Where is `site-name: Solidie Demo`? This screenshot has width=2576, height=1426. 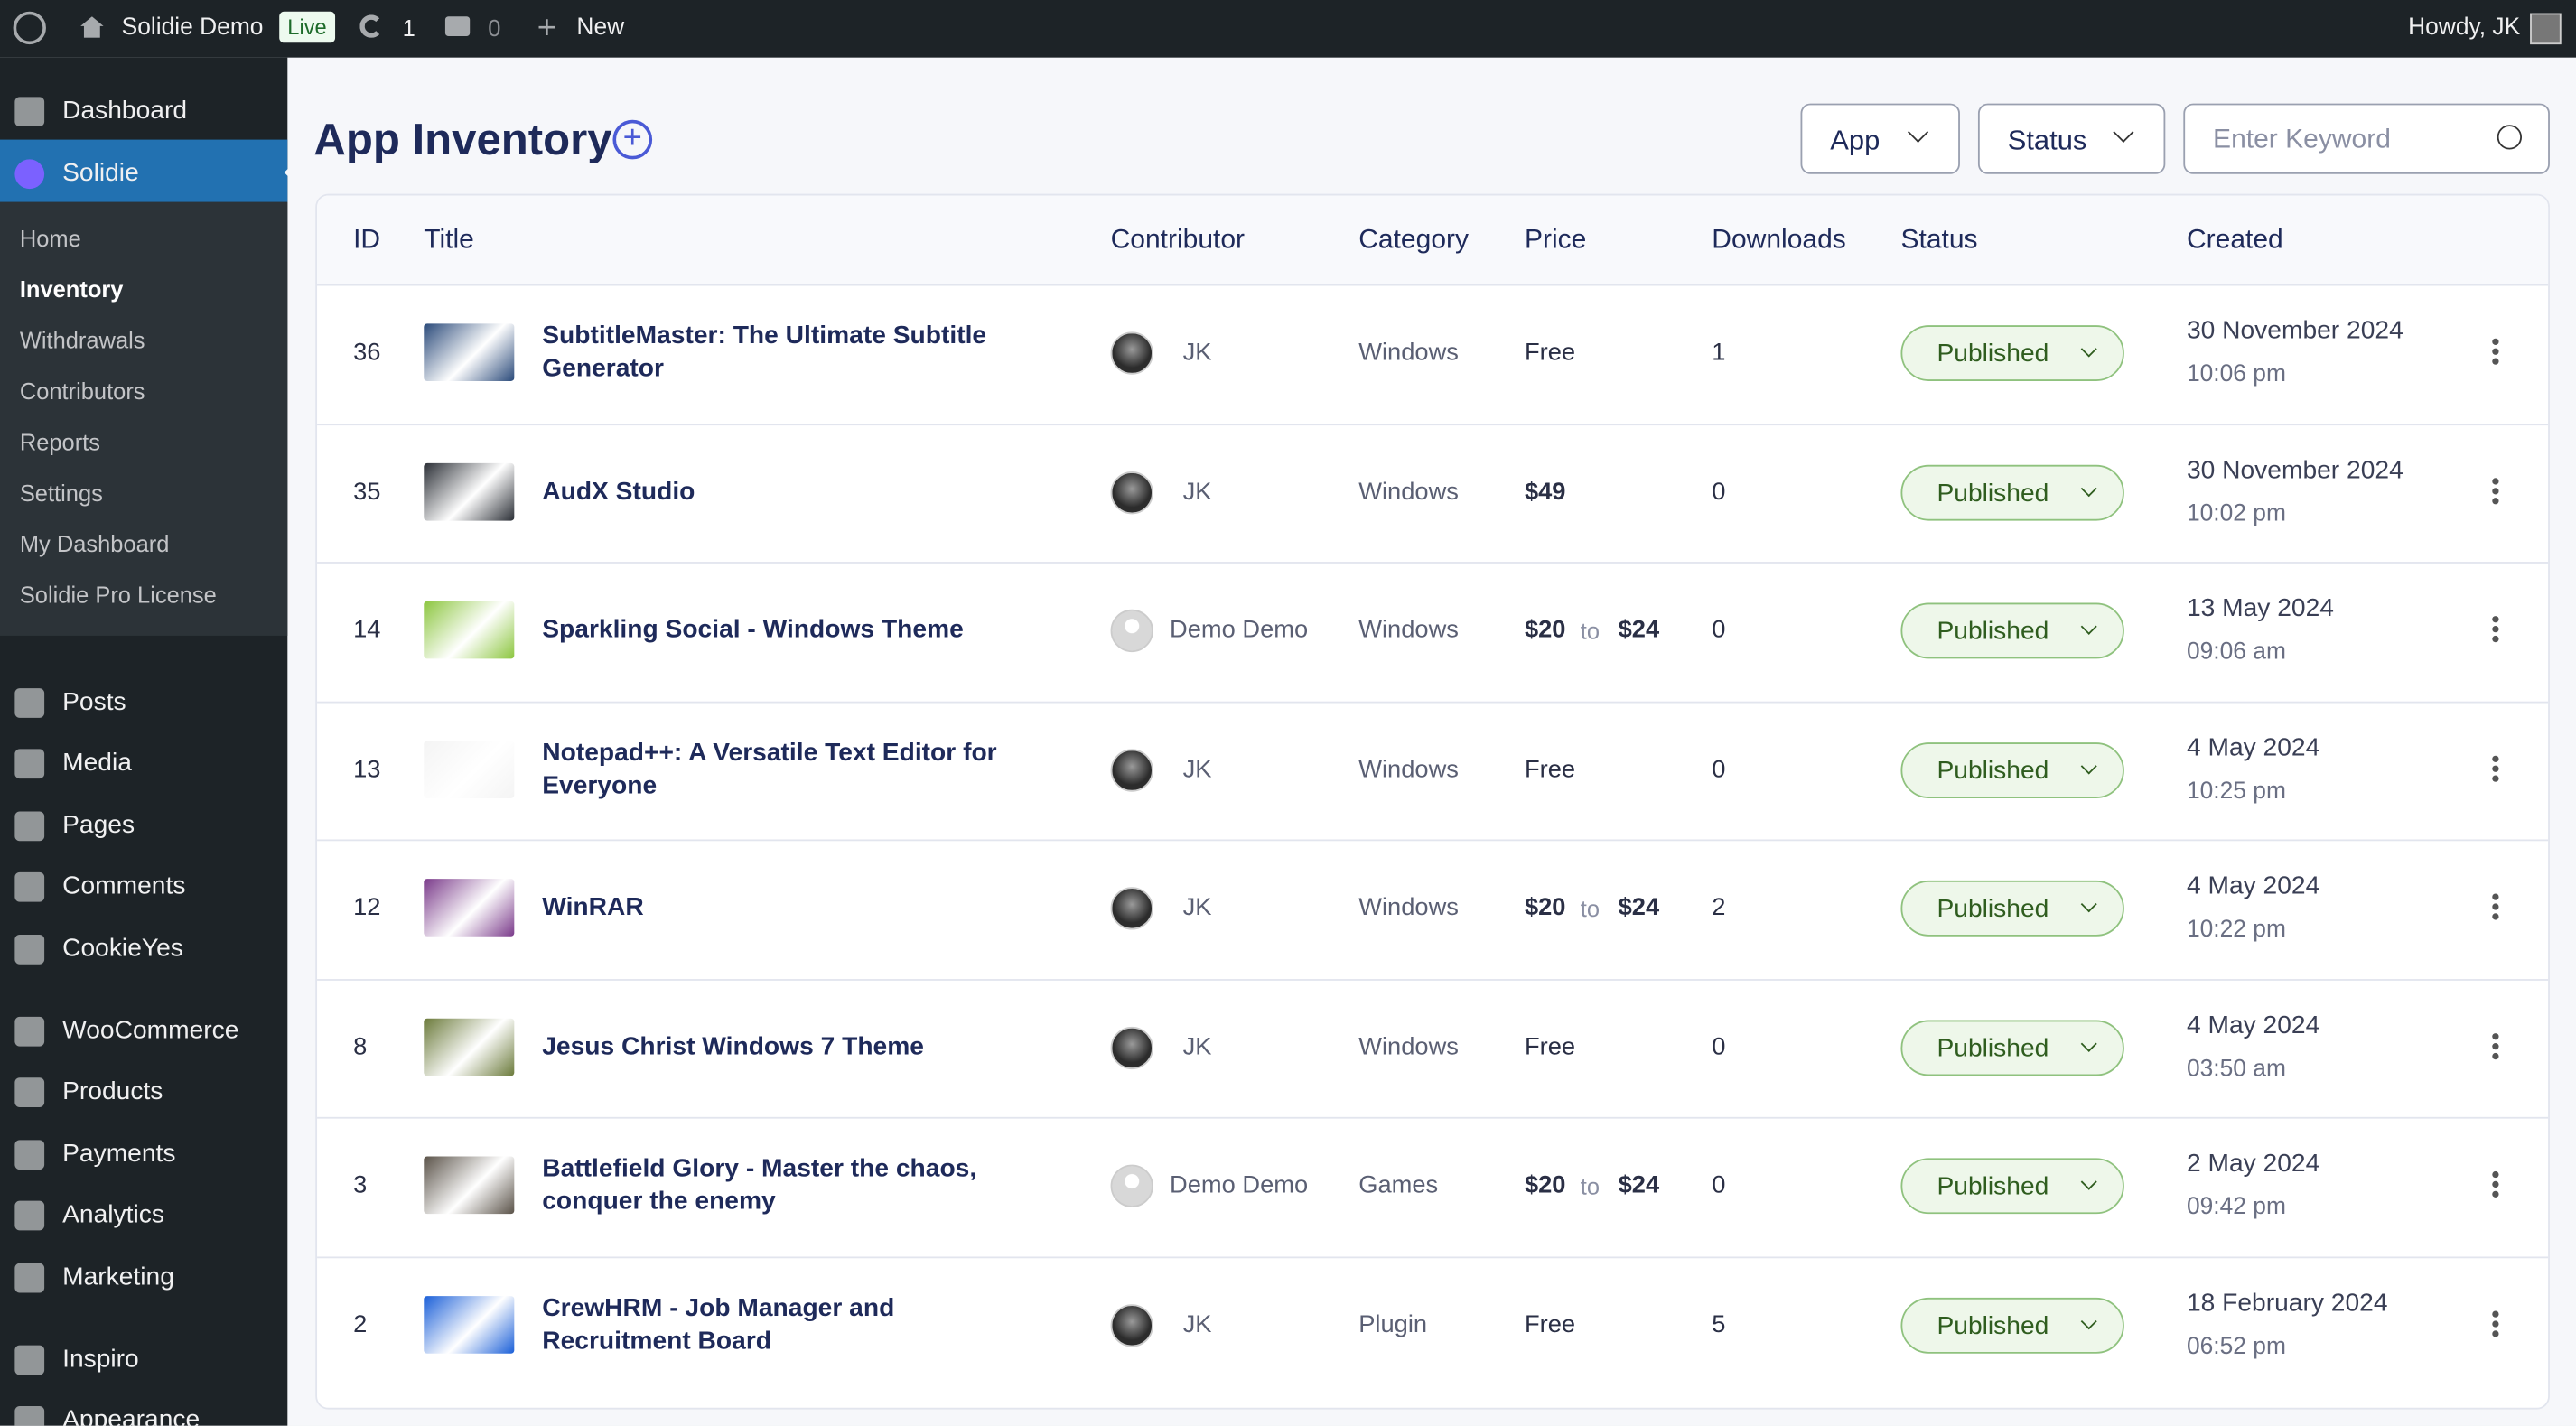 site-name: Solidie Demo is located at coordinates (192, 28).